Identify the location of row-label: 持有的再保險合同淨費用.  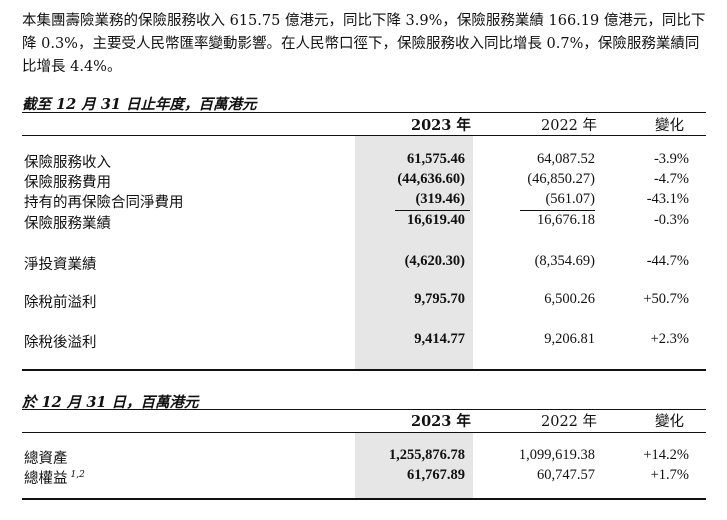
(104, 203).